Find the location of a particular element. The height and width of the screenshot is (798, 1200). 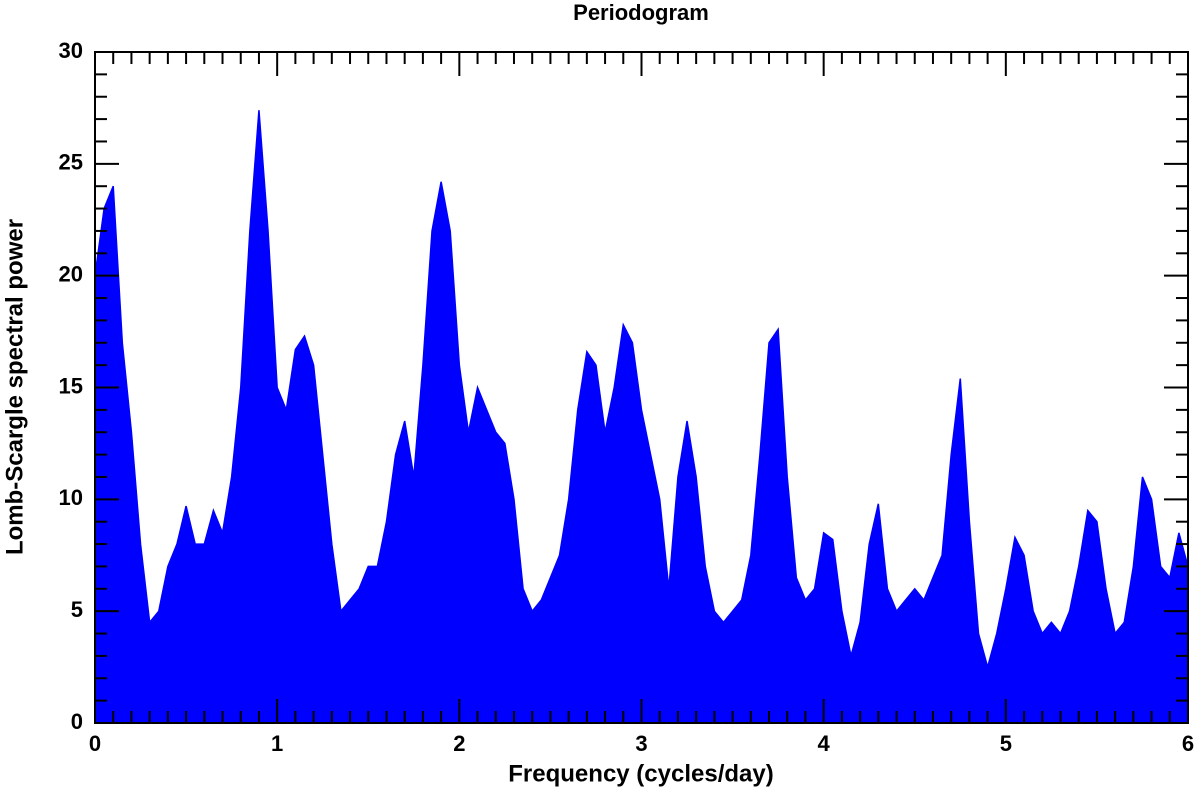

x-tick-label: 3 is located at coordinates (641, 743).